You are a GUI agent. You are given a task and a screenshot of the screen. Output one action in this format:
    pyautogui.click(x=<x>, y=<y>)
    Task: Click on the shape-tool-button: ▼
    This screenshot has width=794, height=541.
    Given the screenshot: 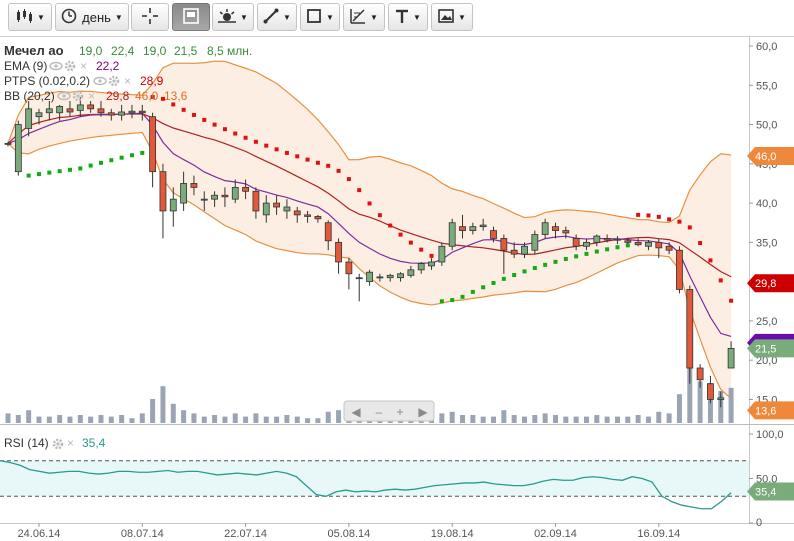 What is the action you would take?
    pyautogui.click(x=320, y=17)
    